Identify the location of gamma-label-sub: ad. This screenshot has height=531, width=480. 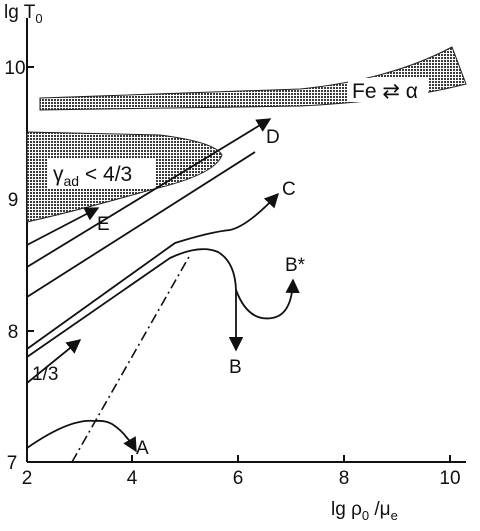
(72, 181).